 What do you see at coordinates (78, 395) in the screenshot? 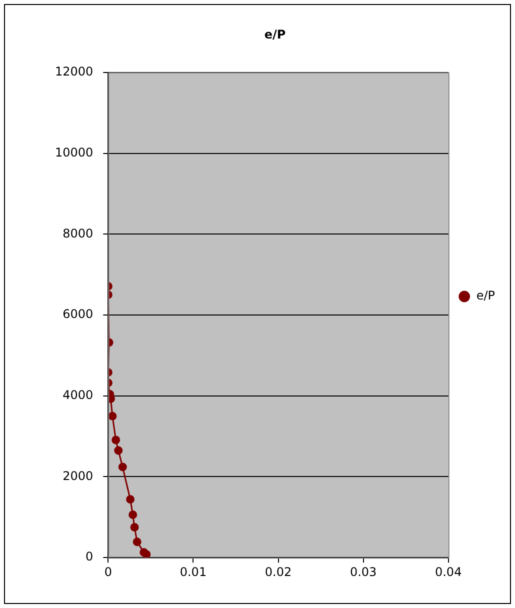
I see `y-tick-label: 4000` at bounding box center [78, 395].